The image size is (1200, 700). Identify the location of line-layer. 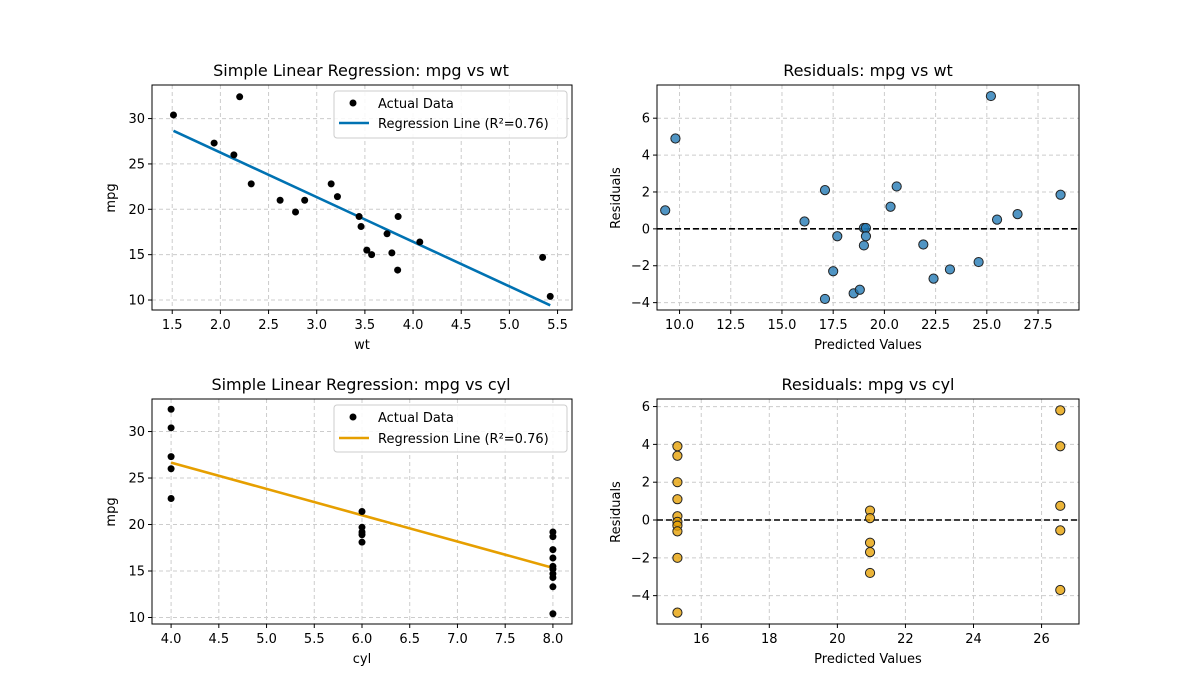
(362, 515).